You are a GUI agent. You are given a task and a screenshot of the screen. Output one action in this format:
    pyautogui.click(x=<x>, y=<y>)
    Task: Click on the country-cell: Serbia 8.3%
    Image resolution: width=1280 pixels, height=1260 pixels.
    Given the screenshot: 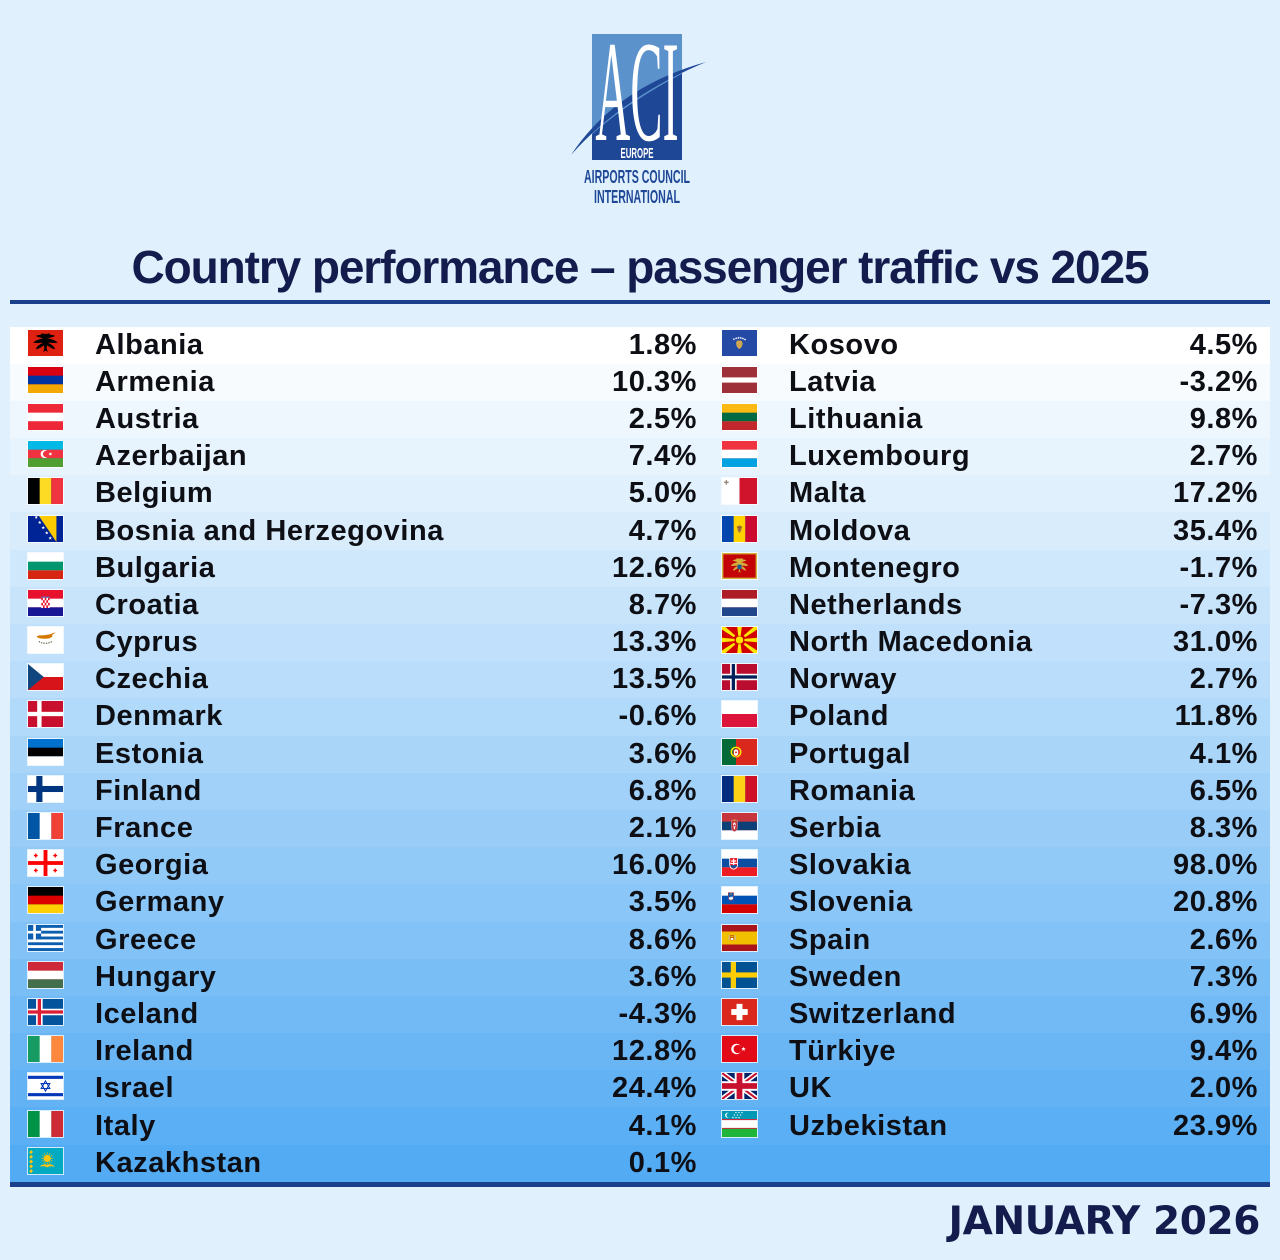 What is the action you would take?
    pyautogui.click(x=995, y=828)
    